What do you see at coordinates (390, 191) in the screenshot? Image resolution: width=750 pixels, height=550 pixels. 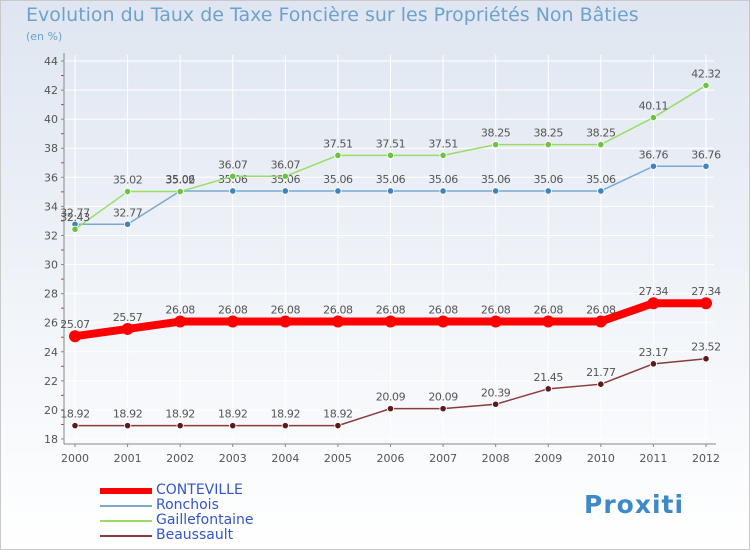 I see `data-point-ronchois-2006` at bounding box center [390, 191].